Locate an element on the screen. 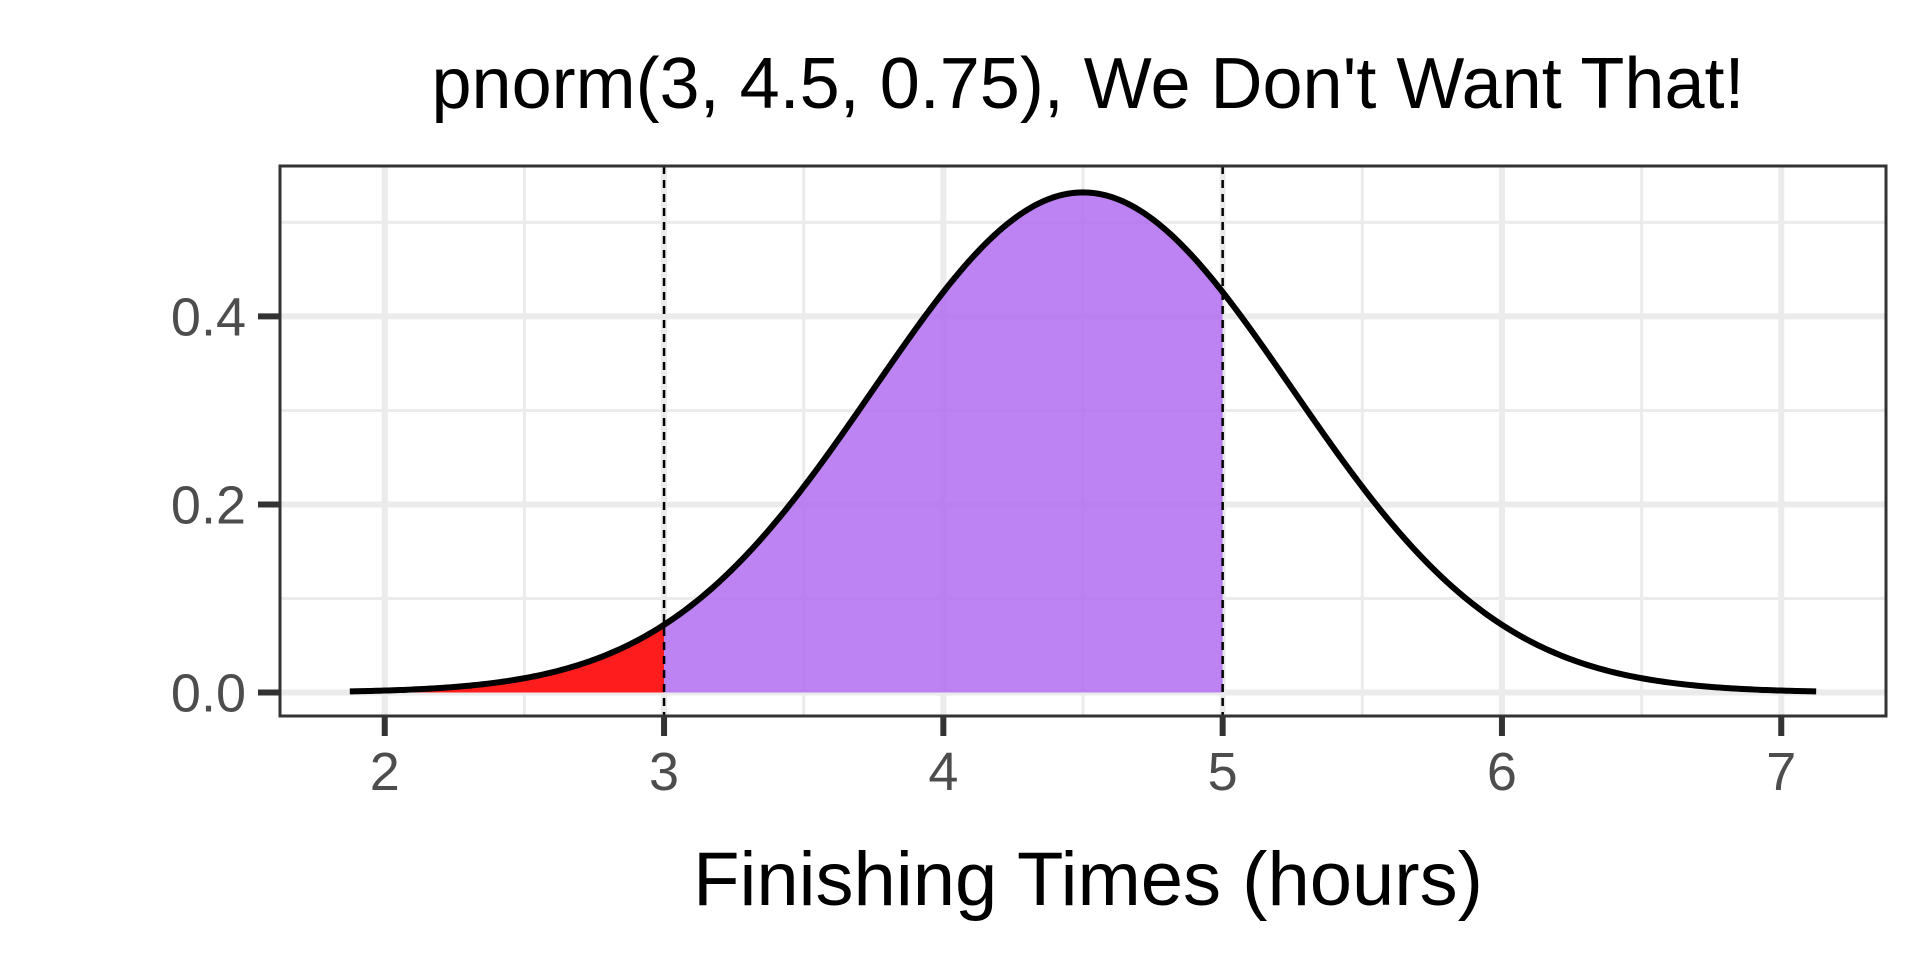 Image resolution: width=1920 pixels, height=965 pixels. x-axis-label: Finishing Times (hours) is located at coordinates (1088, 879).